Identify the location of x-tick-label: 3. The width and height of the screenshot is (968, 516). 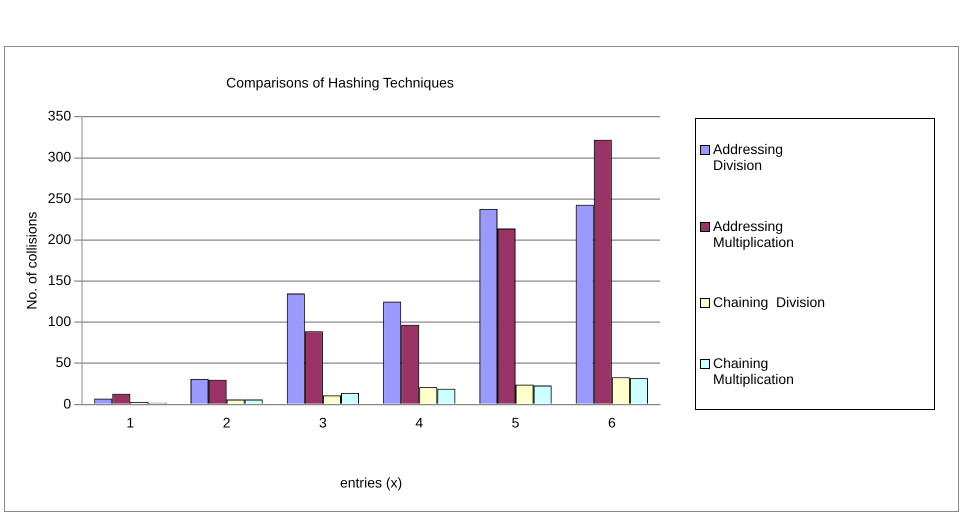
(323, 422).